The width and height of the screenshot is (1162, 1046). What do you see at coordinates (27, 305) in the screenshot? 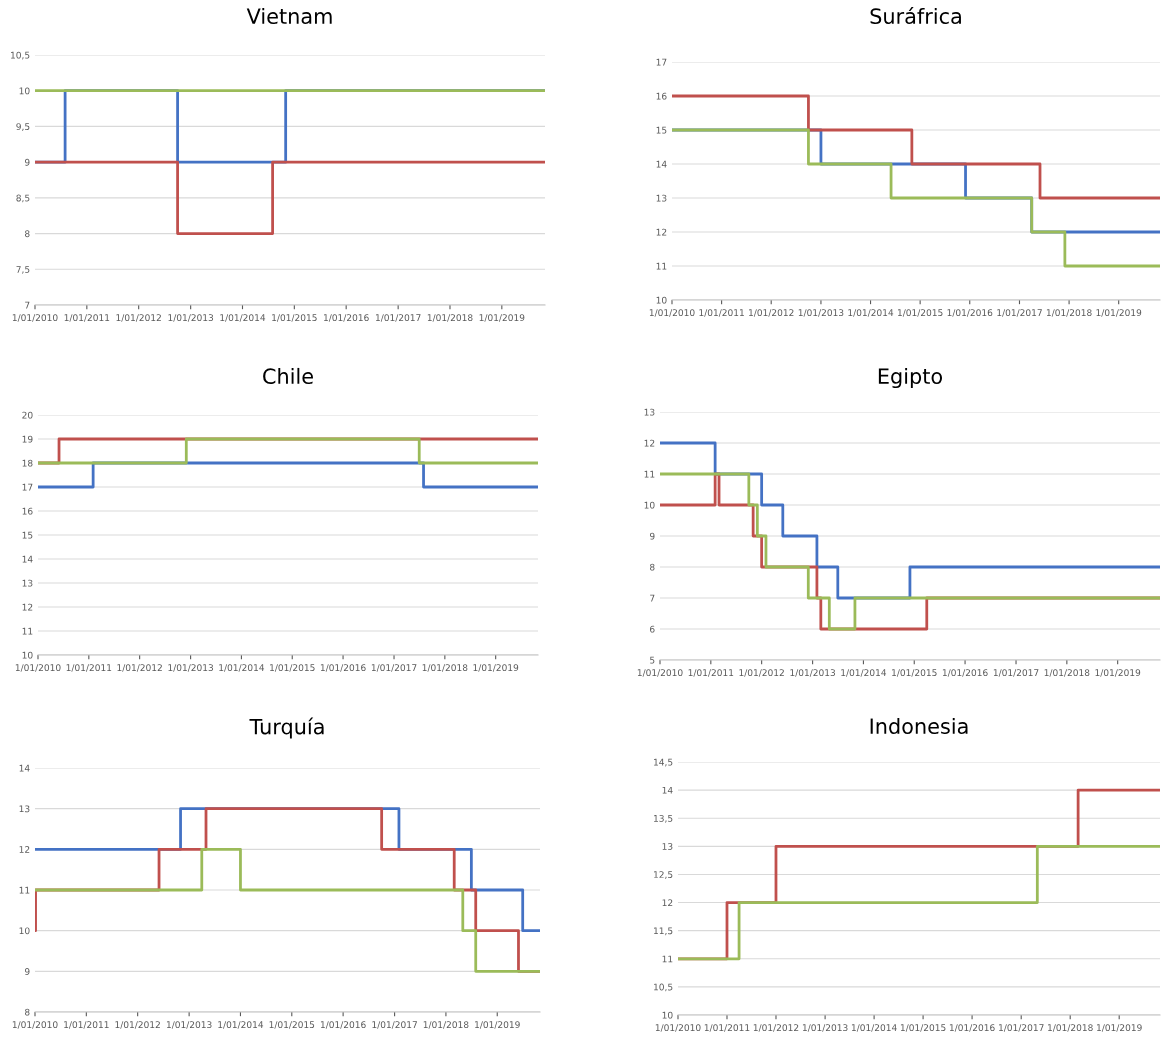
I see `y-tick-label: 7` at bounding box center [27, 305].